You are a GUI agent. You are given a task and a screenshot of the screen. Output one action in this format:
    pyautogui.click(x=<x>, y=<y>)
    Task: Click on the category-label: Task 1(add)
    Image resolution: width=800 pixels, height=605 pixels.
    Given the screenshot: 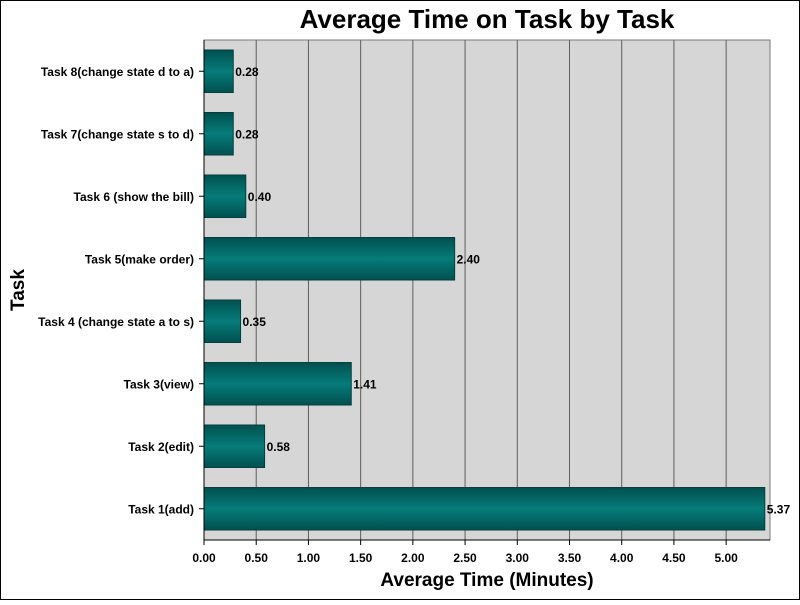 What is the action you would take?
    pyautogui.click(x=161, y=509)
    